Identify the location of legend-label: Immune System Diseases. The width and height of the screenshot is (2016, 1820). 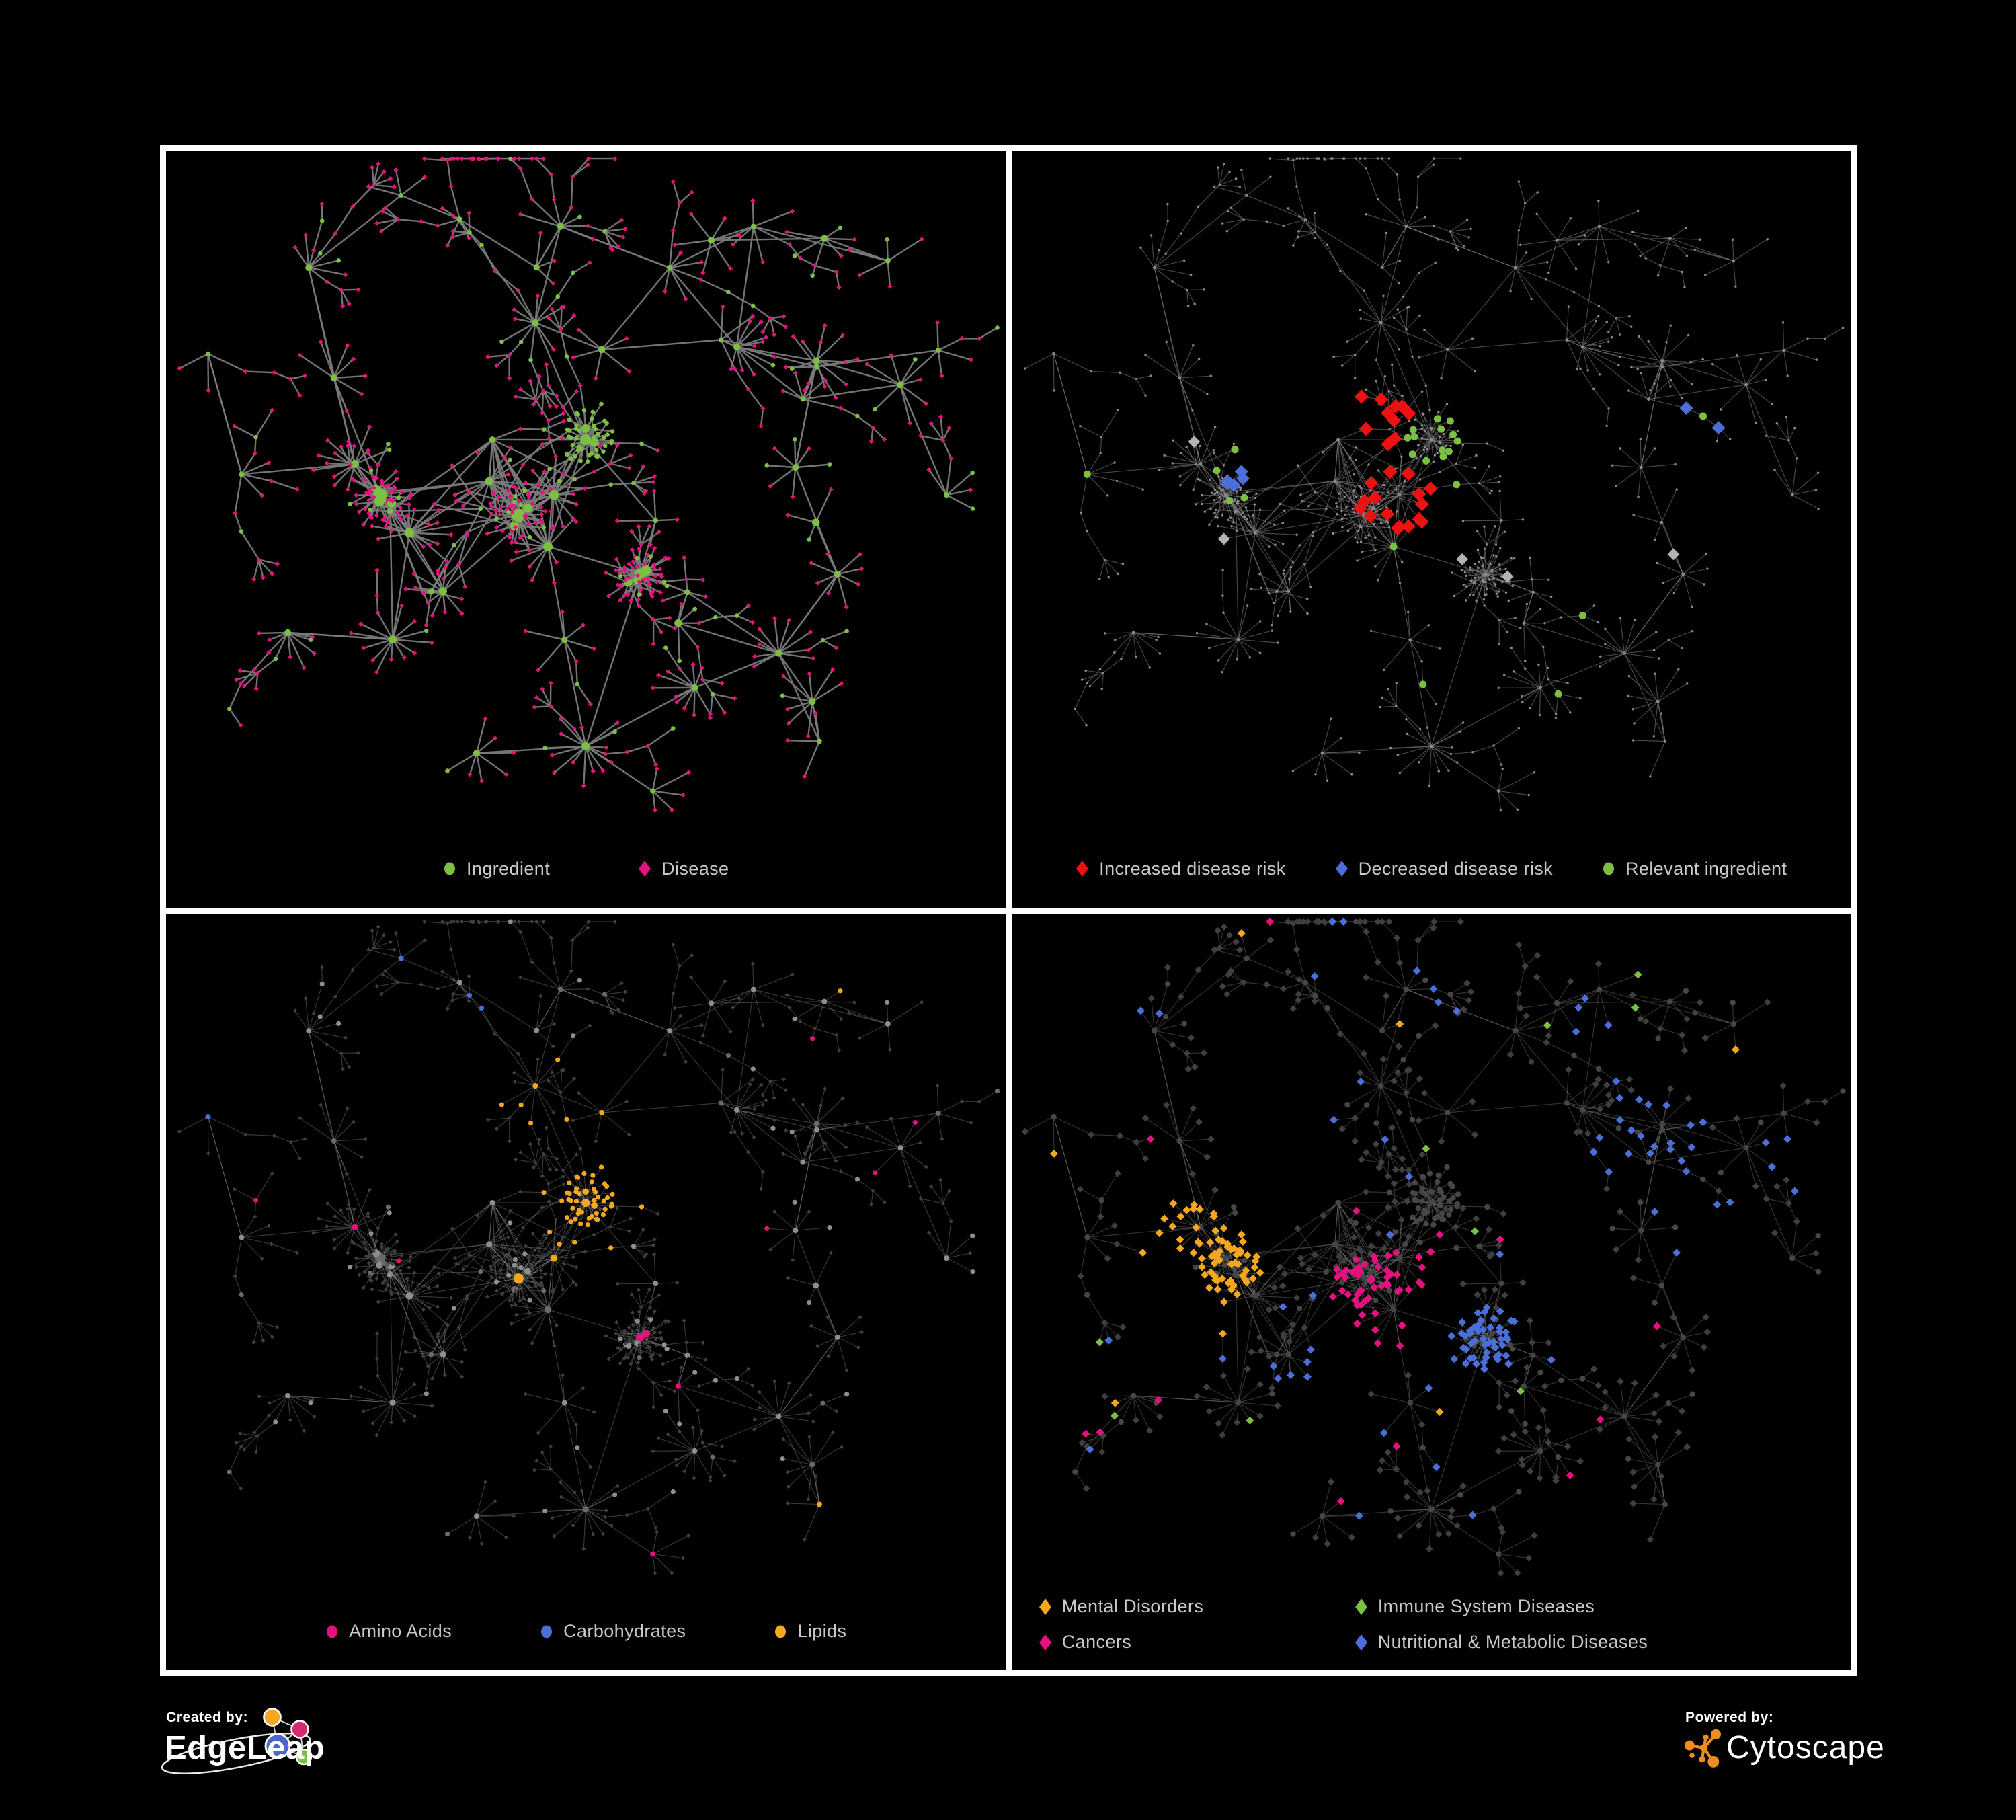
(1486, 1606).